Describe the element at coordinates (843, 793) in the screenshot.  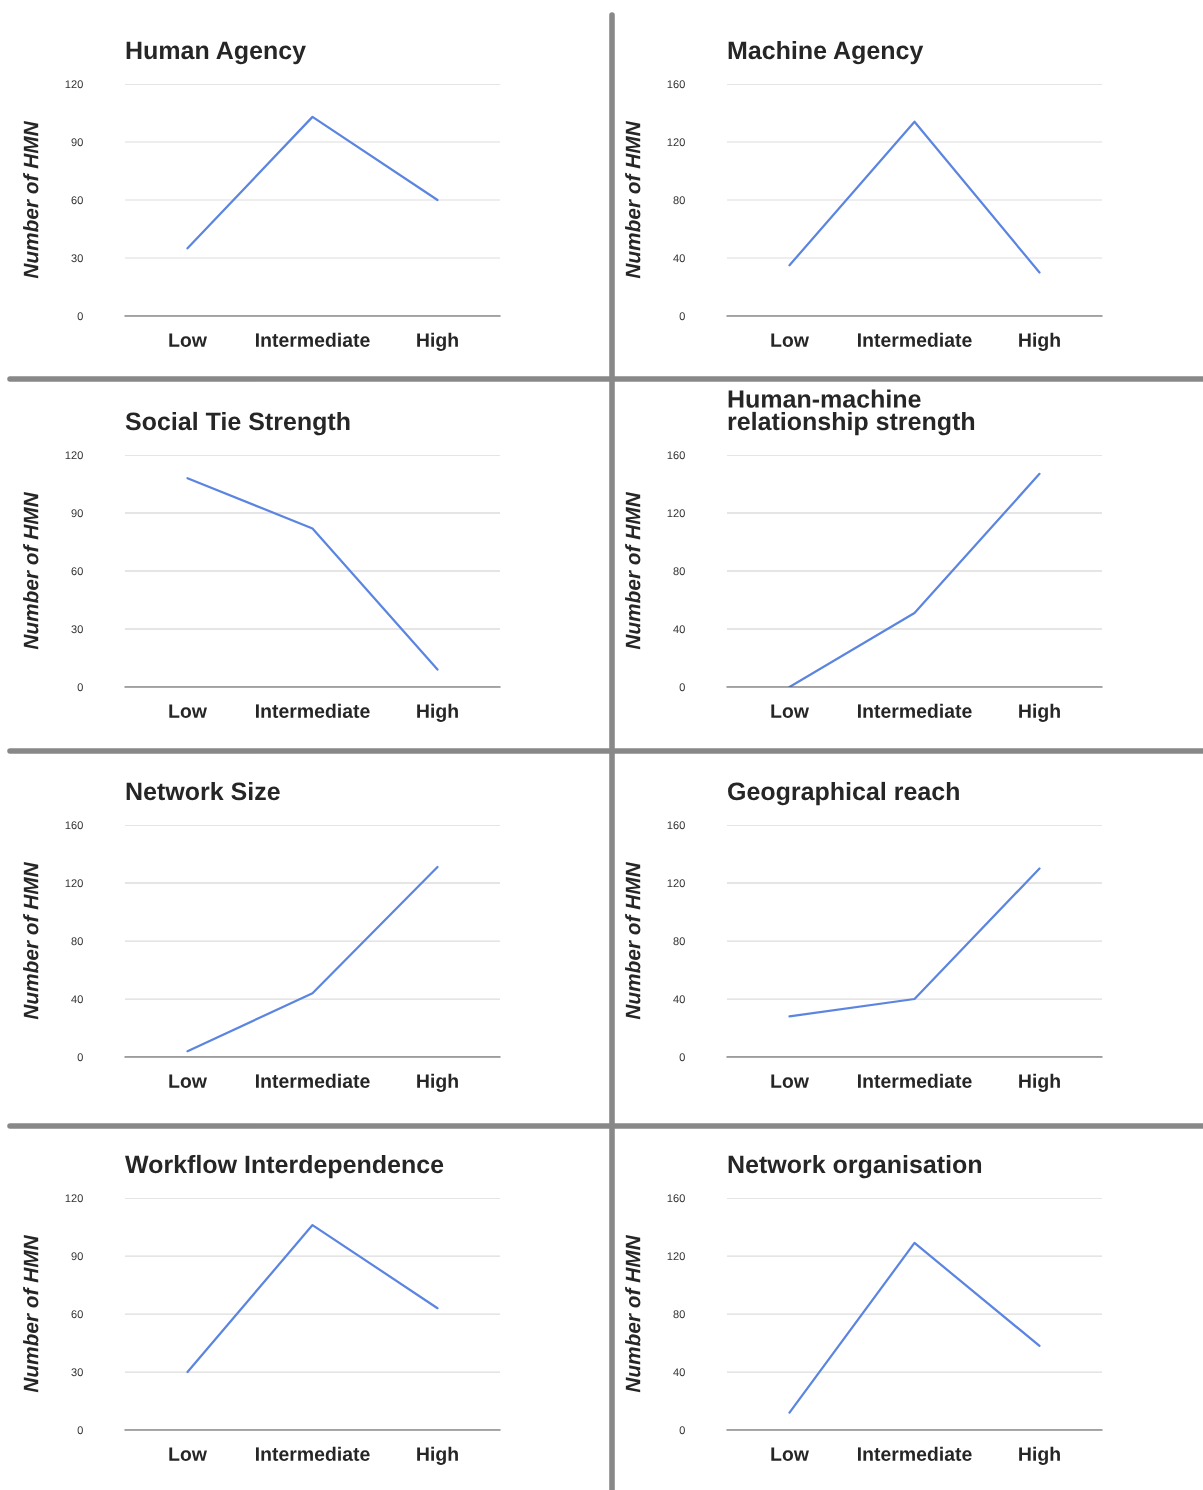
I see `chart-title: Geographical reach` at that location.